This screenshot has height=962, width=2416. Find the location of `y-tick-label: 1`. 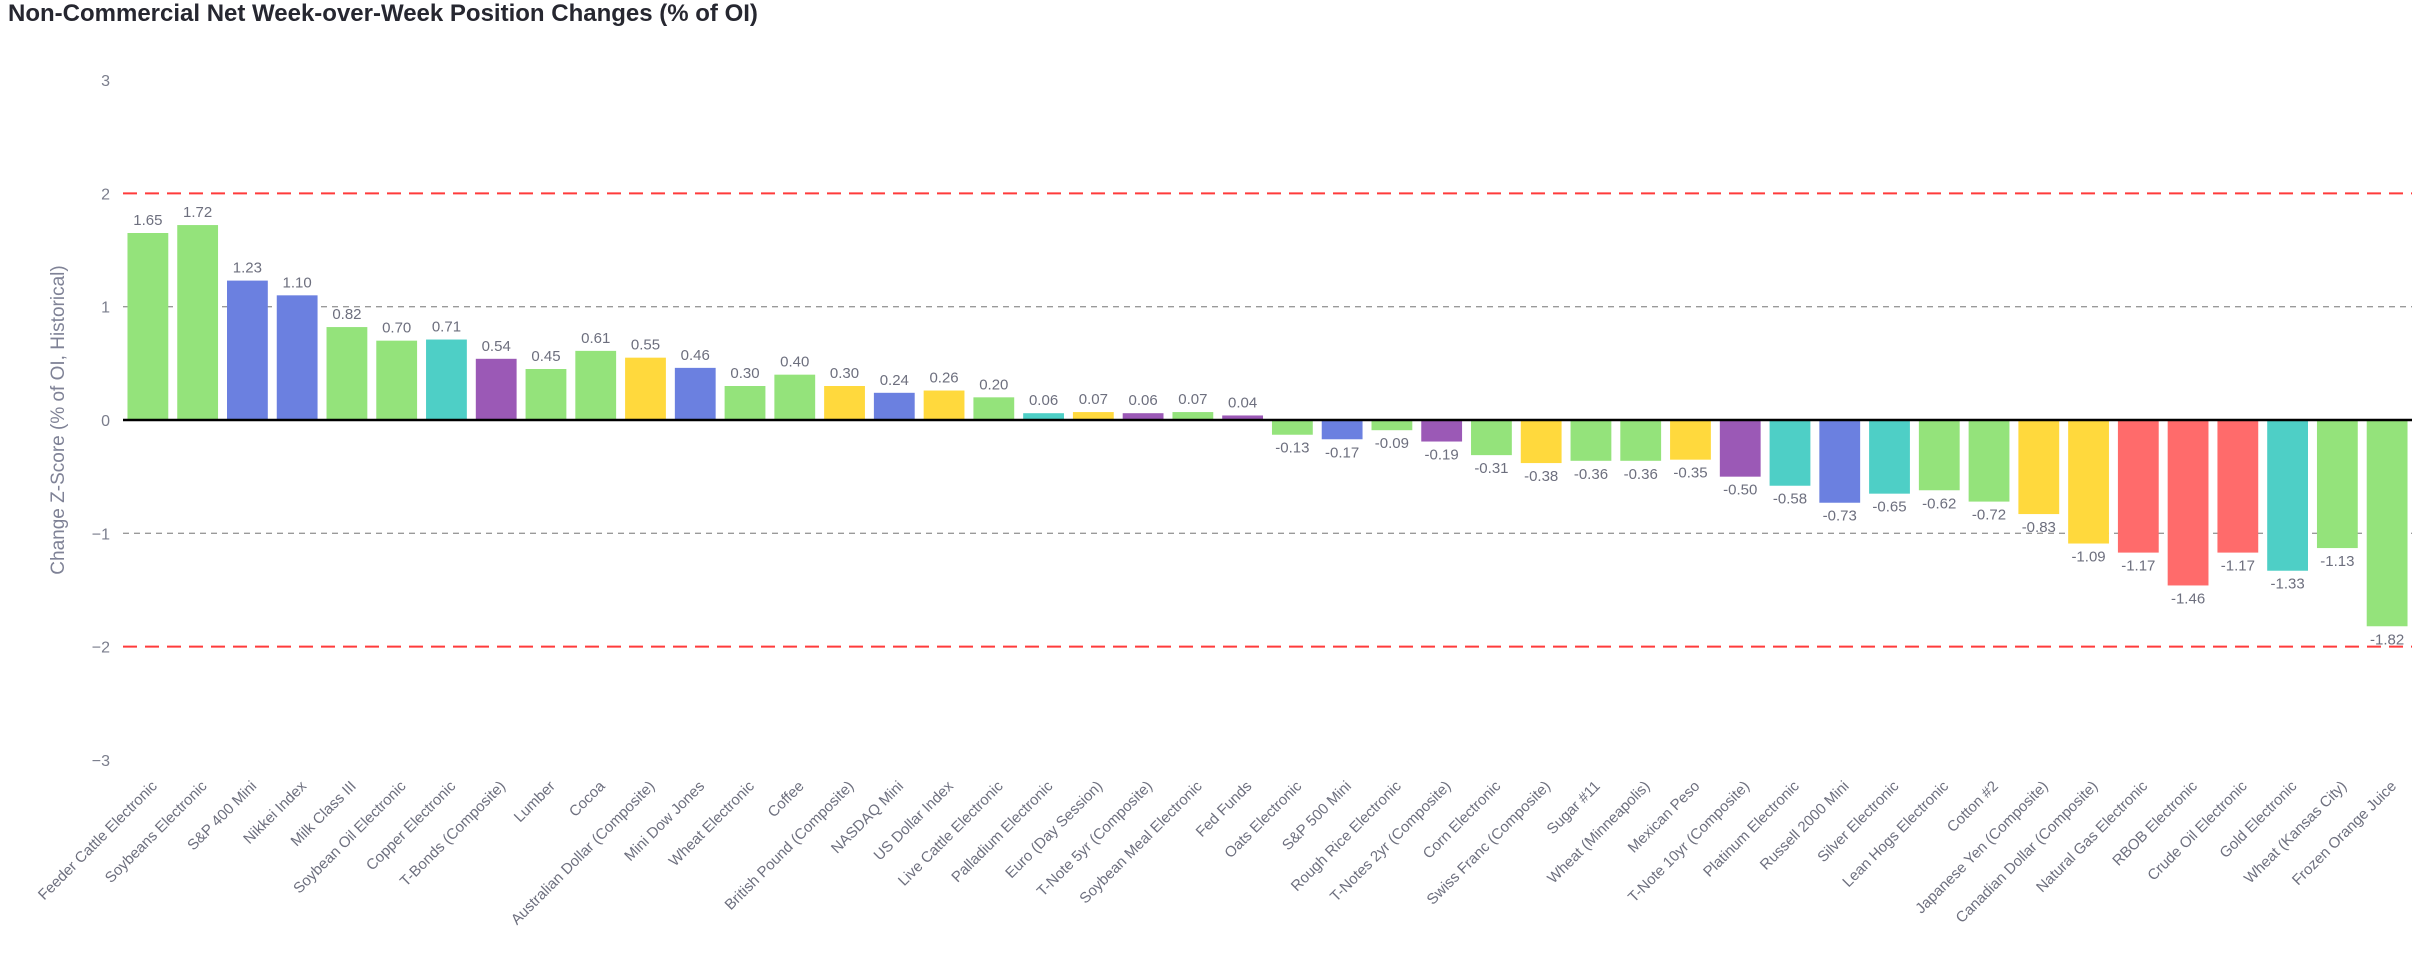

y-tick-label: 1 is located at coordinates (105, 308).